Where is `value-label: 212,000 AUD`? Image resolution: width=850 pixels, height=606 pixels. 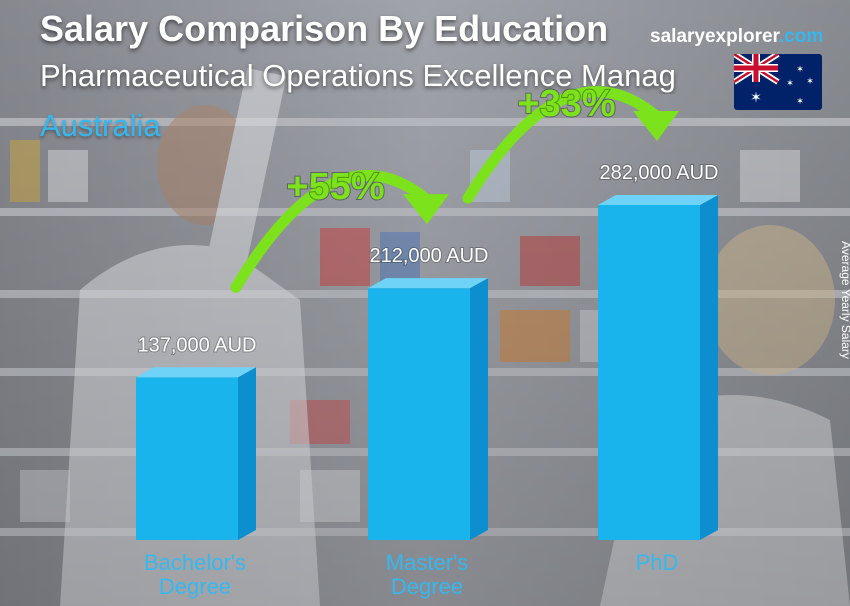 value-label: 212,000 AUD is located at coordinates (429, 256).